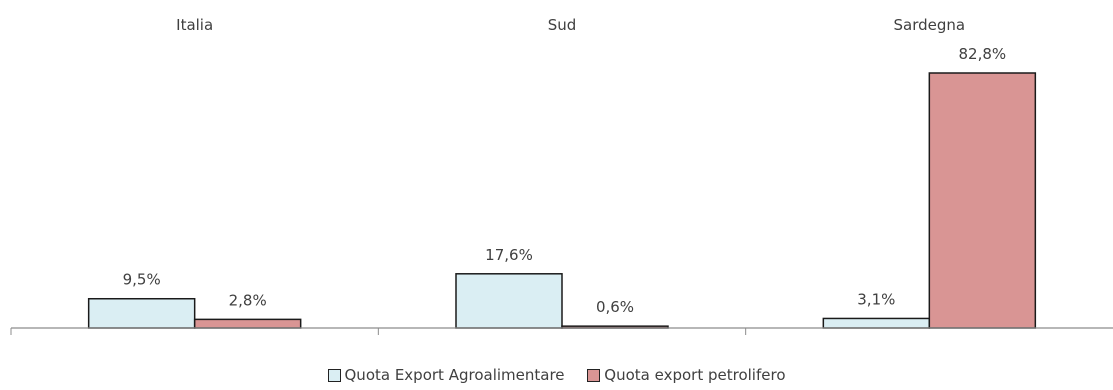 The height and width of the screenshot is (390, 1113). I want to click on legend-item-agroalimentare: Quota Export Agroalimentare, so click(446, 375).